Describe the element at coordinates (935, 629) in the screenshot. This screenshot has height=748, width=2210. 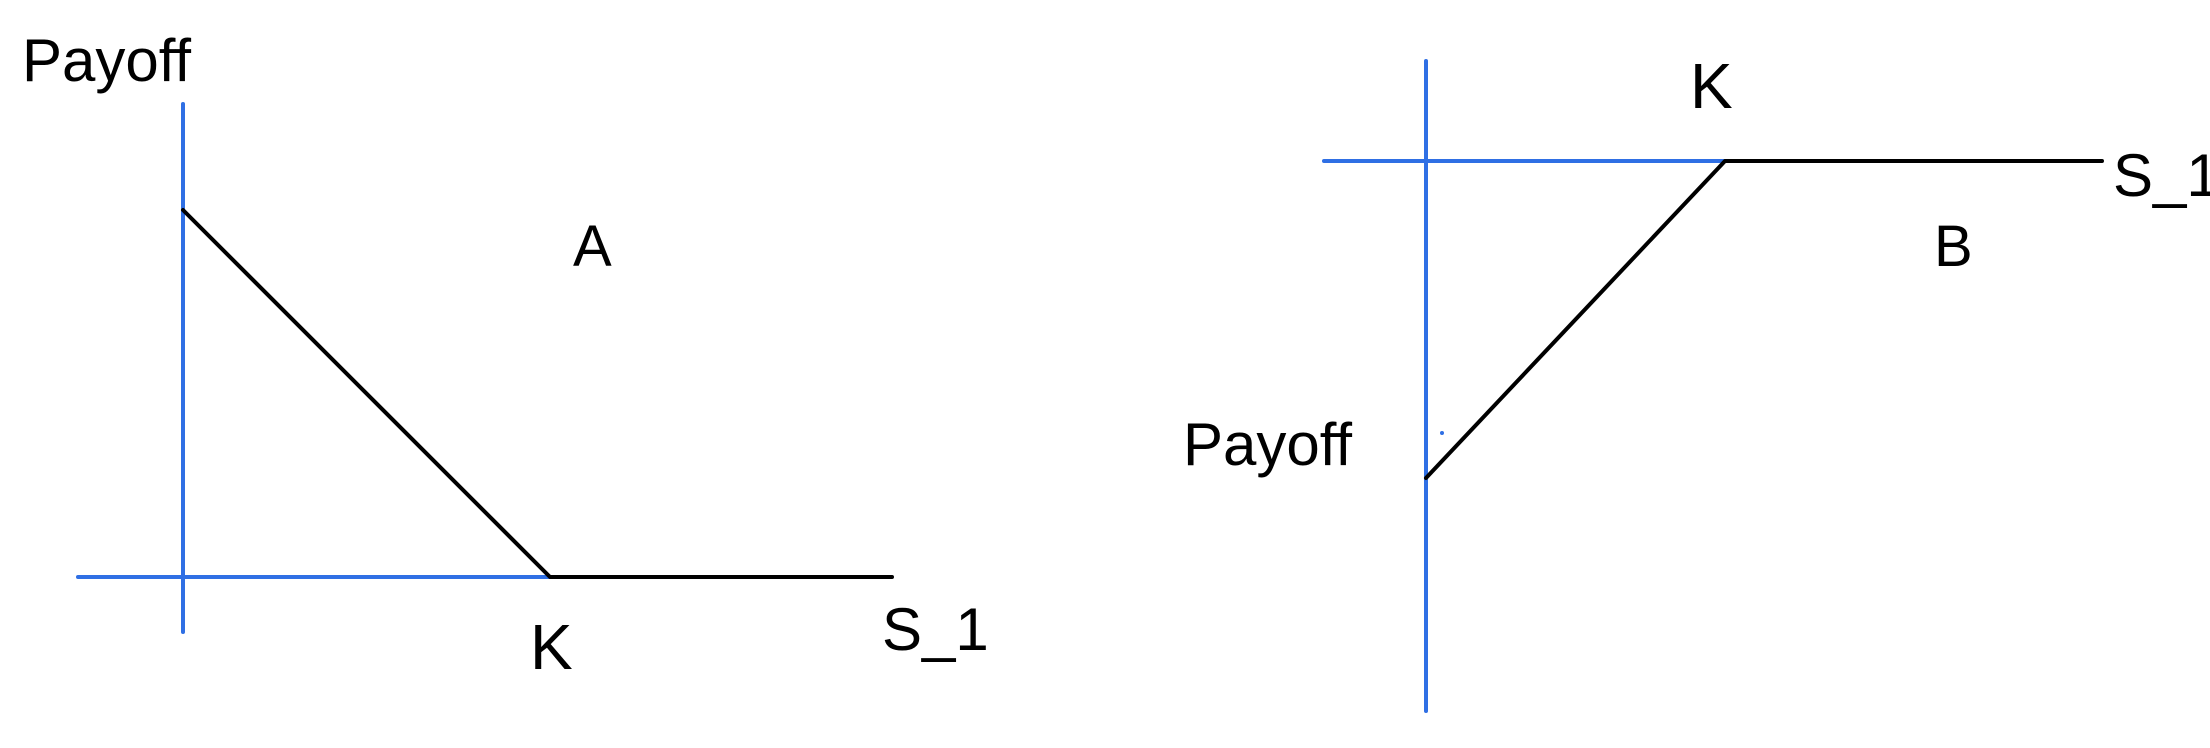
I see `panel-a-x-axis-label: S_1` at that location.